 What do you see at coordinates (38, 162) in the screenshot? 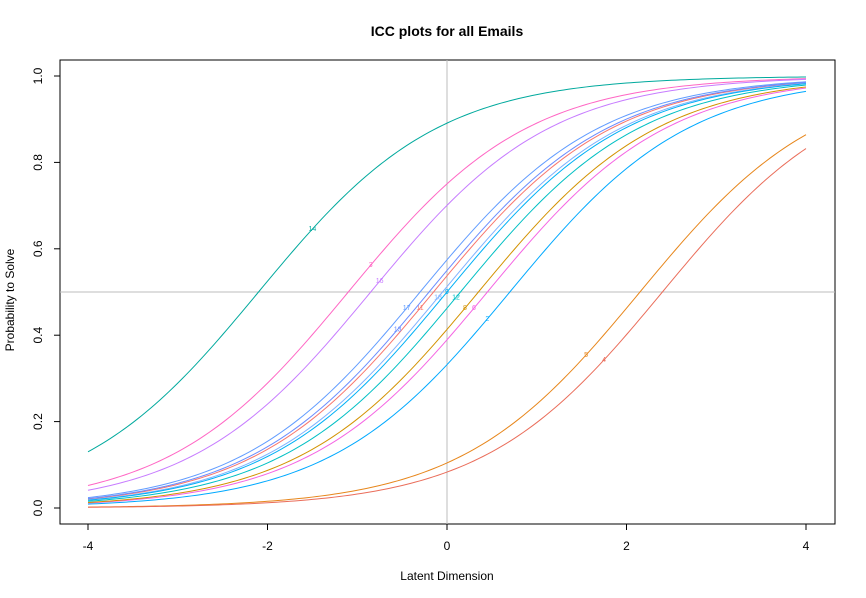
I see `y-tick-label: 0.8` at bounding box center [38, 162].